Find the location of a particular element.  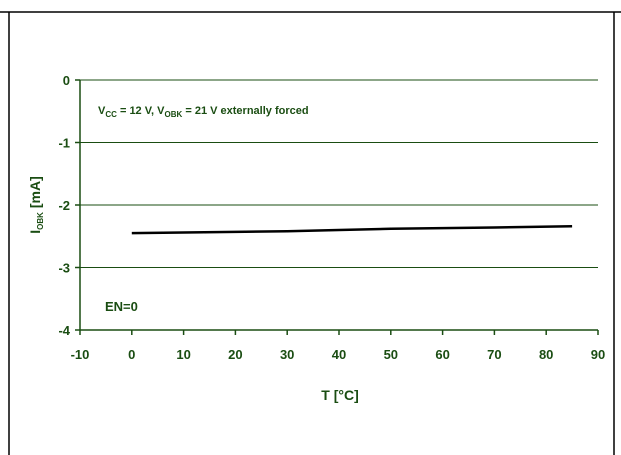

x-tick-label: -10 is located at coordinates (80, 354).